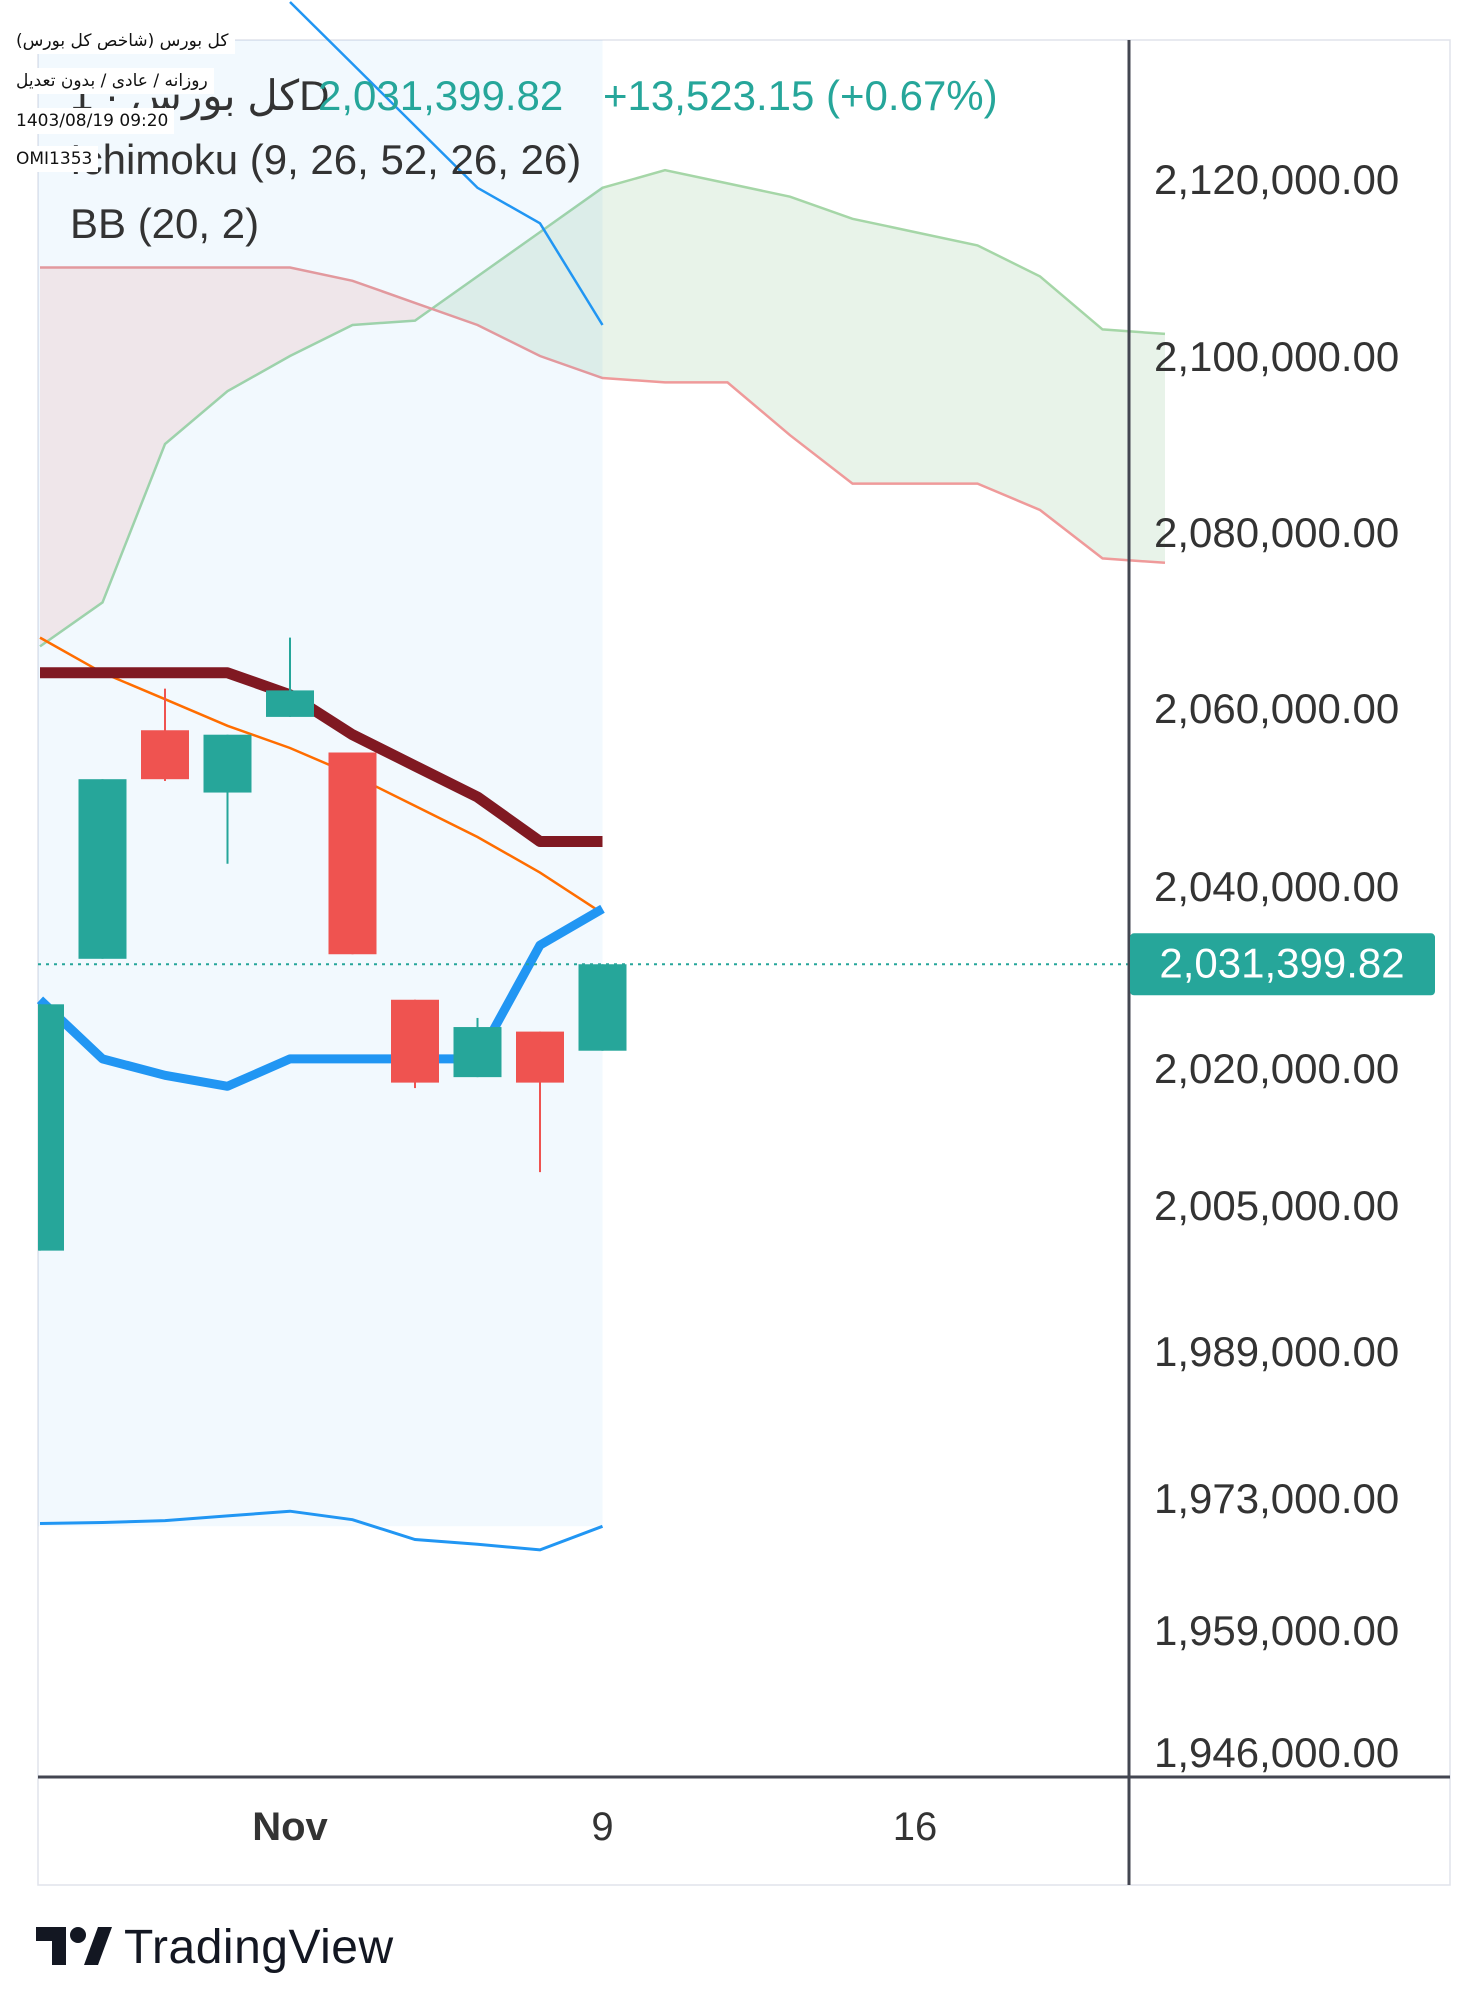 This screenshot has height=2007, width=1482. I want to click on price-value: 2,031,399.82, so click(440, 95).